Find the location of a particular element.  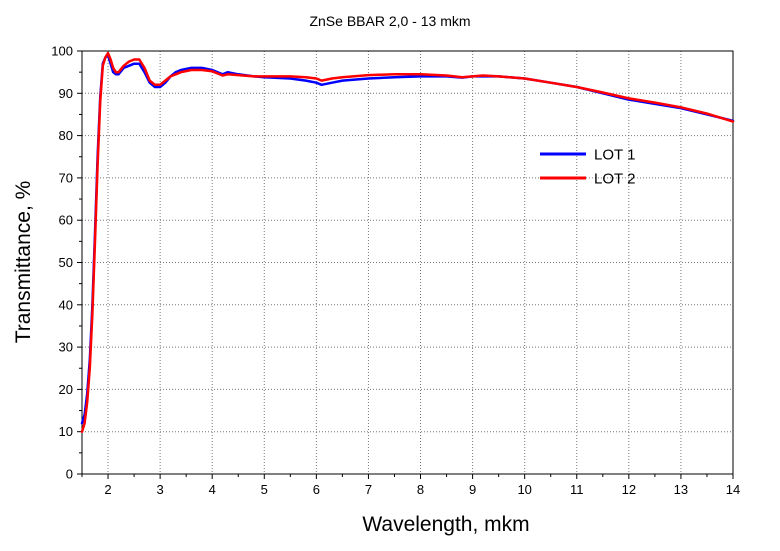

x-tick-label: 10 is located at coordinates (524, 489).